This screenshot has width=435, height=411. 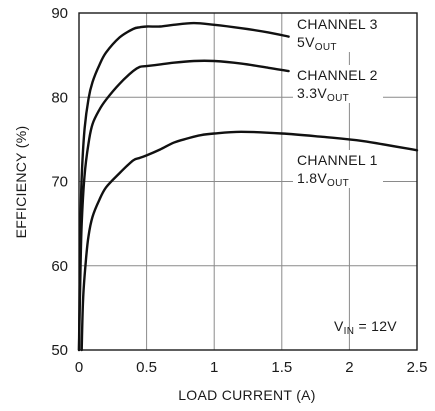 I want to click on series-label-name: CHANNEL 3, so click(x=337, y=24).